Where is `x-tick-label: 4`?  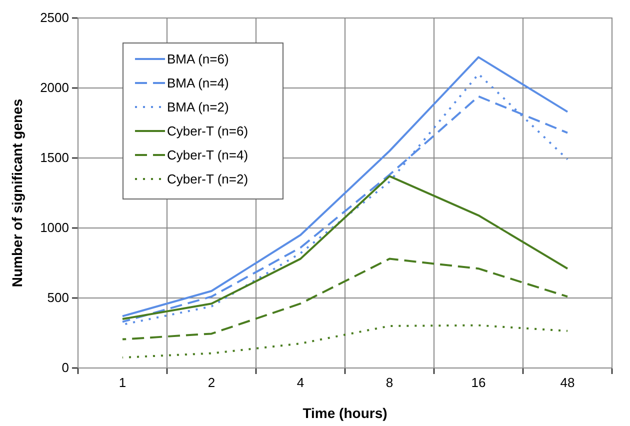
x-tick-label: 4 is located at coordinates (300, 382).